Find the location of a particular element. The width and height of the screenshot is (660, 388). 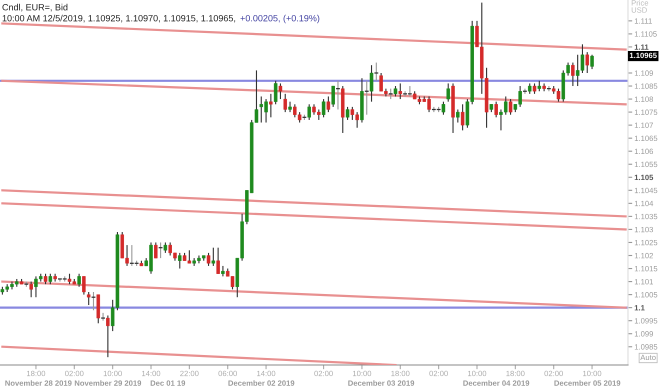

chart-title: Cndl, EUR=, Bid is located at coordinates (35, 8).